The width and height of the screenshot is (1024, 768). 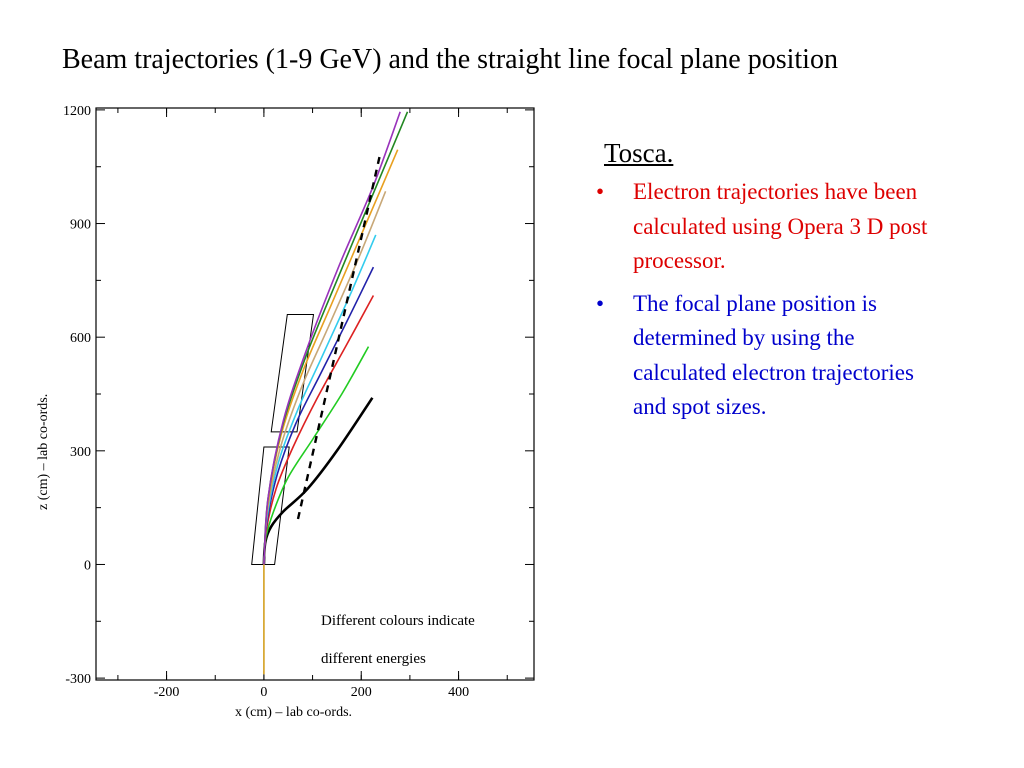 I want to click on x-tick-label: 400, so click(x=458, y=692).